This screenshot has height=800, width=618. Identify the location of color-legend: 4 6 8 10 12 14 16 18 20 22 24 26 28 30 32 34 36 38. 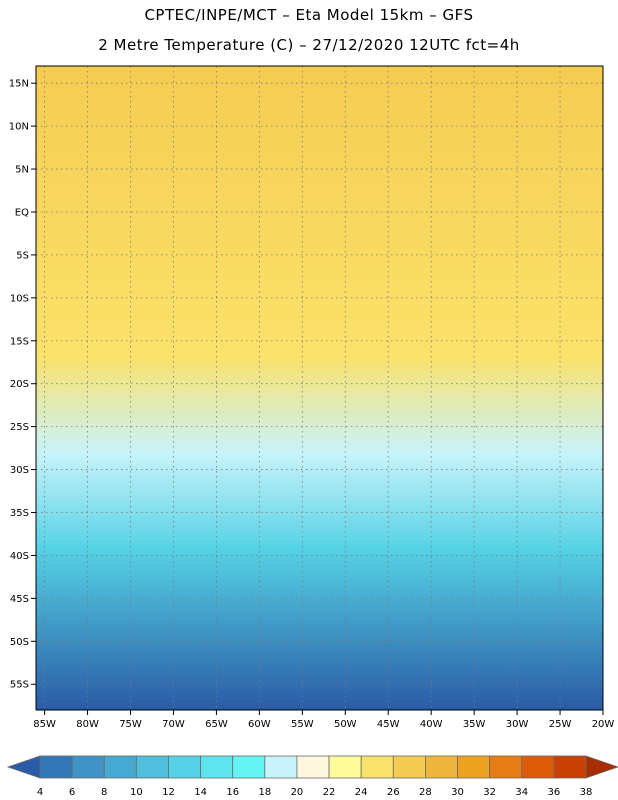
(312, 776).